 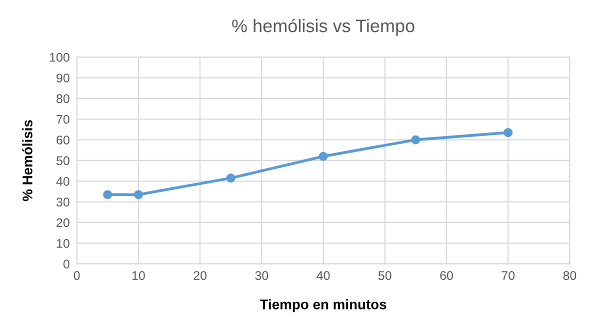 I want to click on x-tick-label: 70, so click(x=508, y=275).